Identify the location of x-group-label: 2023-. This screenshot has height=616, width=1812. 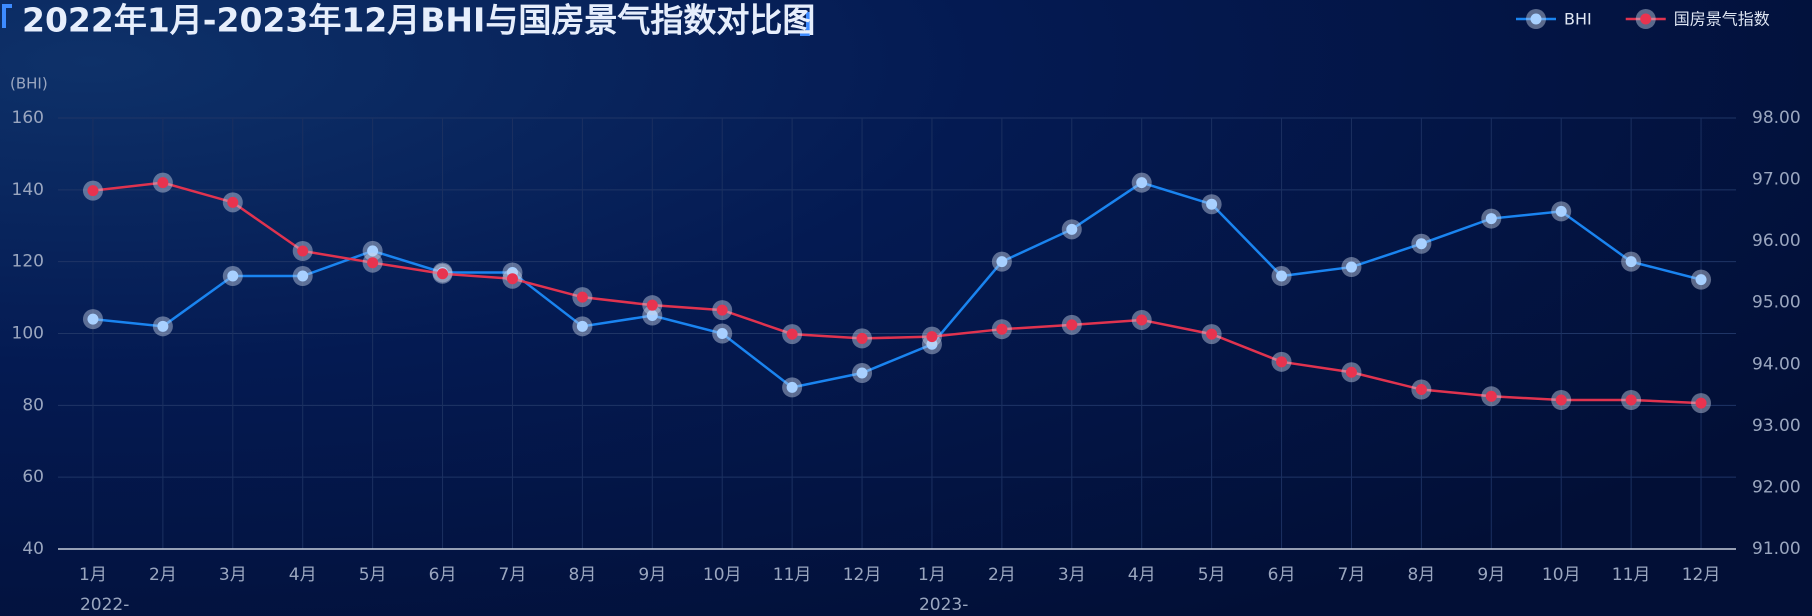
(943, 605).